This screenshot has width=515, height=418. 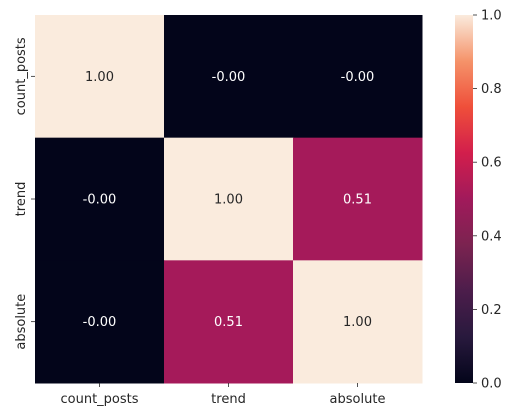 I want to click on heatmap-cell-absolute-trend, so click(x=229, y=322).